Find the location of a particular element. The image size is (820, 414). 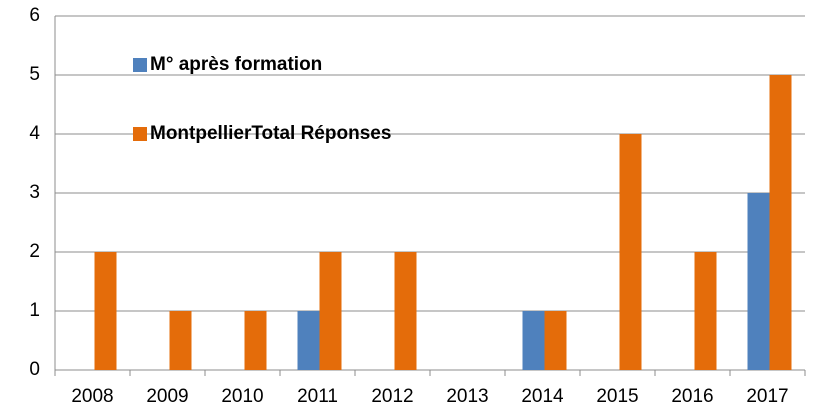

y-tick-label: 5 is located at coordinates (34, 74).